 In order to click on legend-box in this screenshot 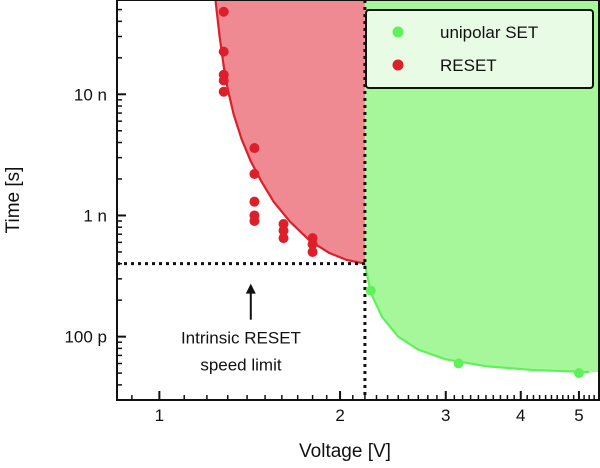, I will do `click(479, 49)`.